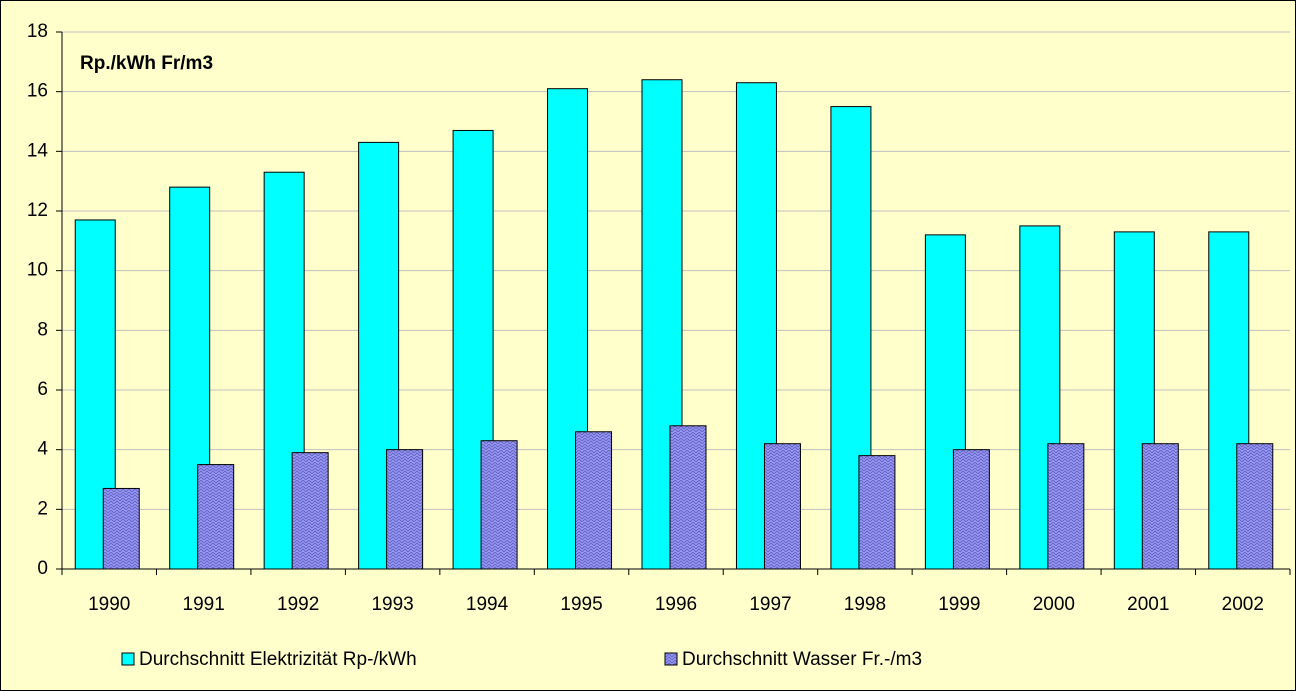  Describe the element at coordinates (42, 568) in the screenshot. I see `y-tick-label: 0` at that location.